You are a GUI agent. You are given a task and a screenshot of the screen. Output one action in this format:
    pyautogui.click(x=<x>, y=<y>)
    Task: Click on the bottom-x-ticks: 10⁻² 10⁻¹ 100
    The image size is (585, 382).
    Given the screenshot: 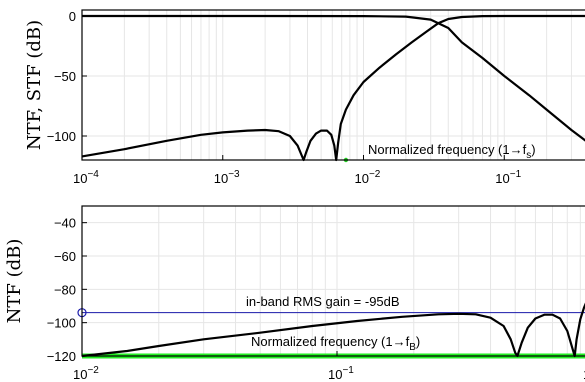 What is the action you would take?
    pyautogui.click(x=329, y=366)
    